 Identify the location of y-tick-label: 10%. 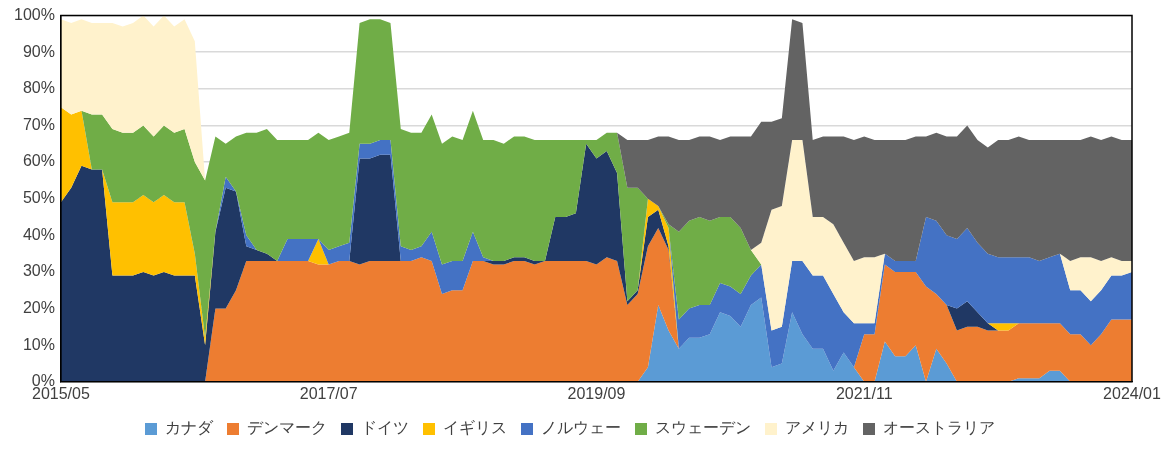
(38, 344).